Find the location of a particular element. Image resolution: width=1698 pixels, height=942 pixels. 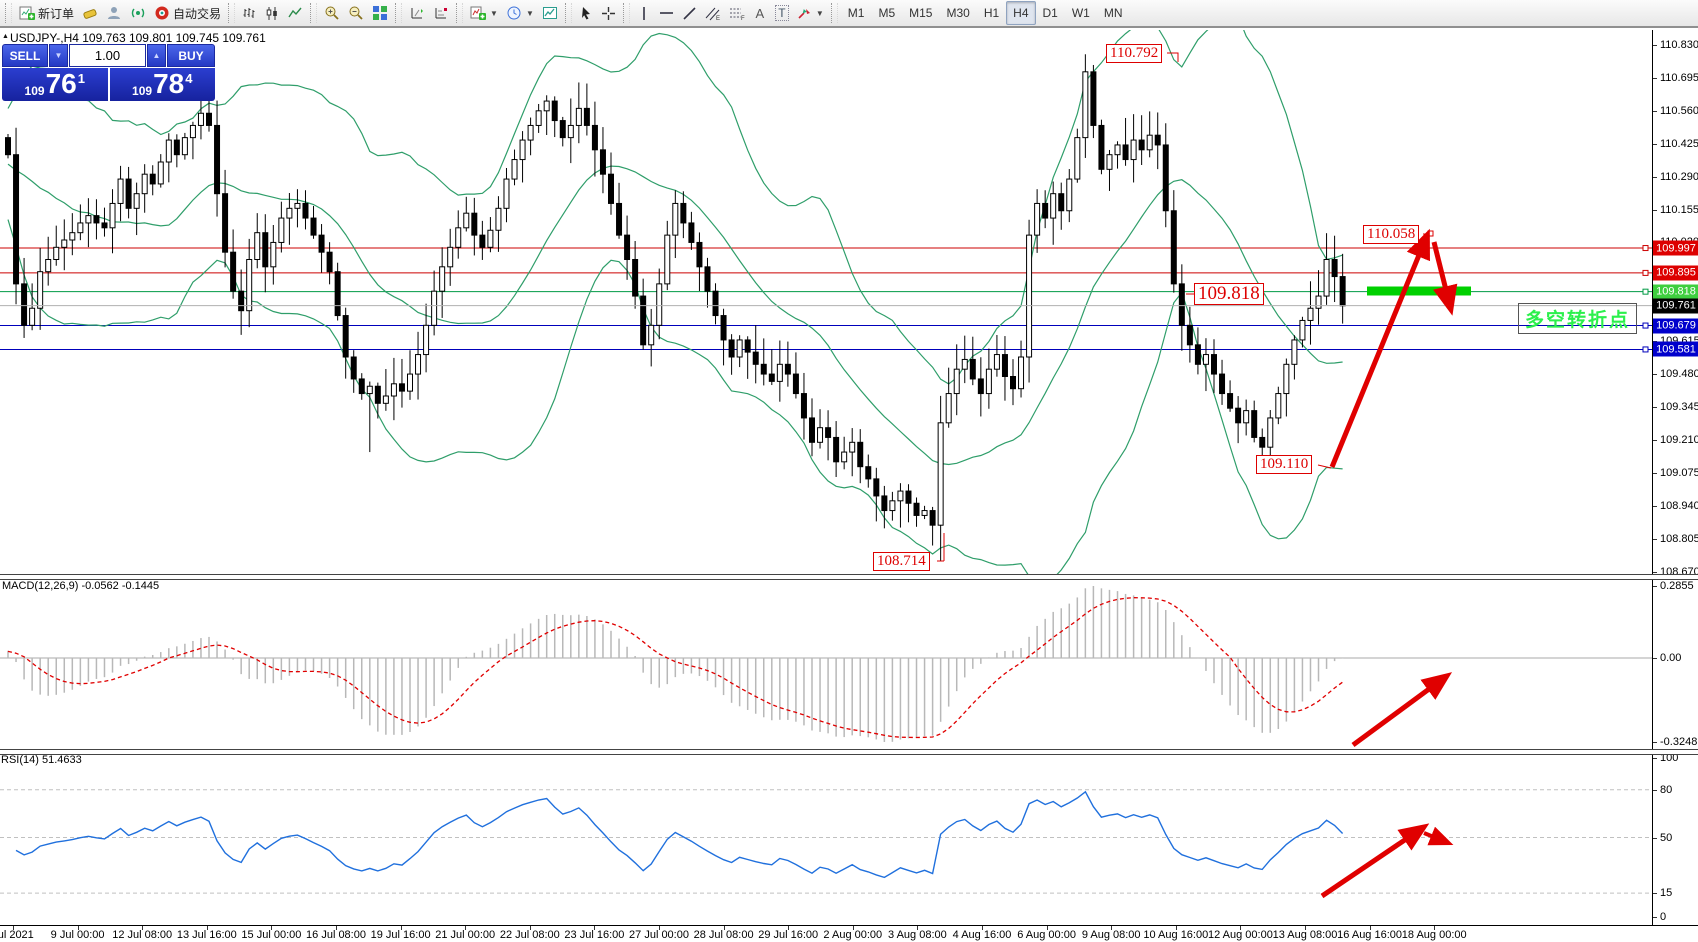

sell-price: 109 76 1 is located at coordinates (55, 84).